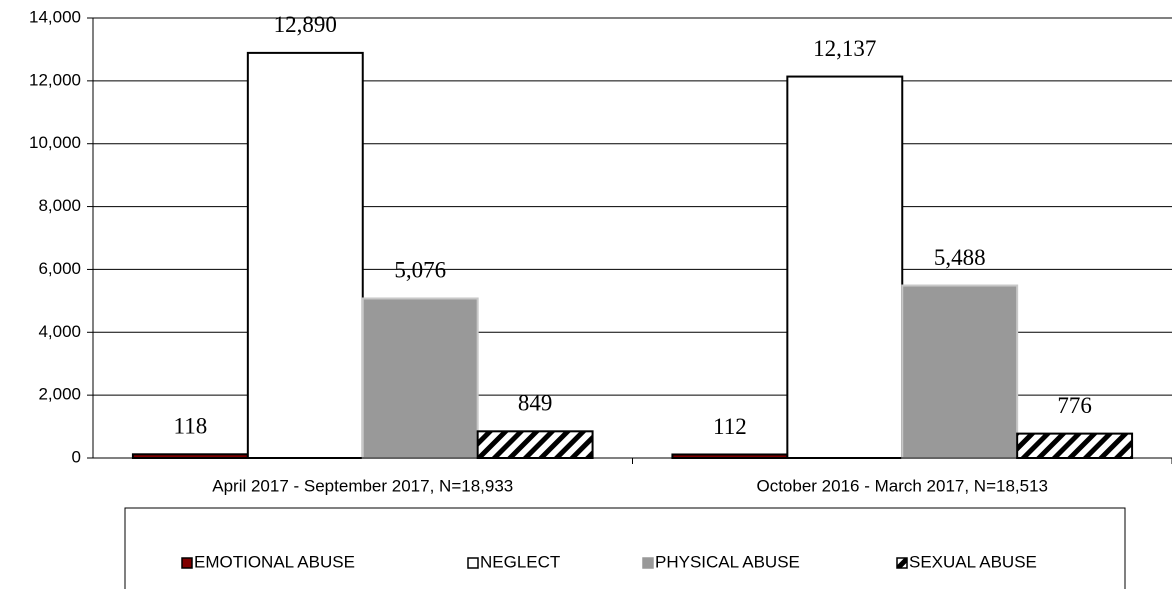 Image resolution: width=1172 pixels, height=589 pixels. I want to click on legend-label: PHYSICAL ABUSE, so click(727, 561).